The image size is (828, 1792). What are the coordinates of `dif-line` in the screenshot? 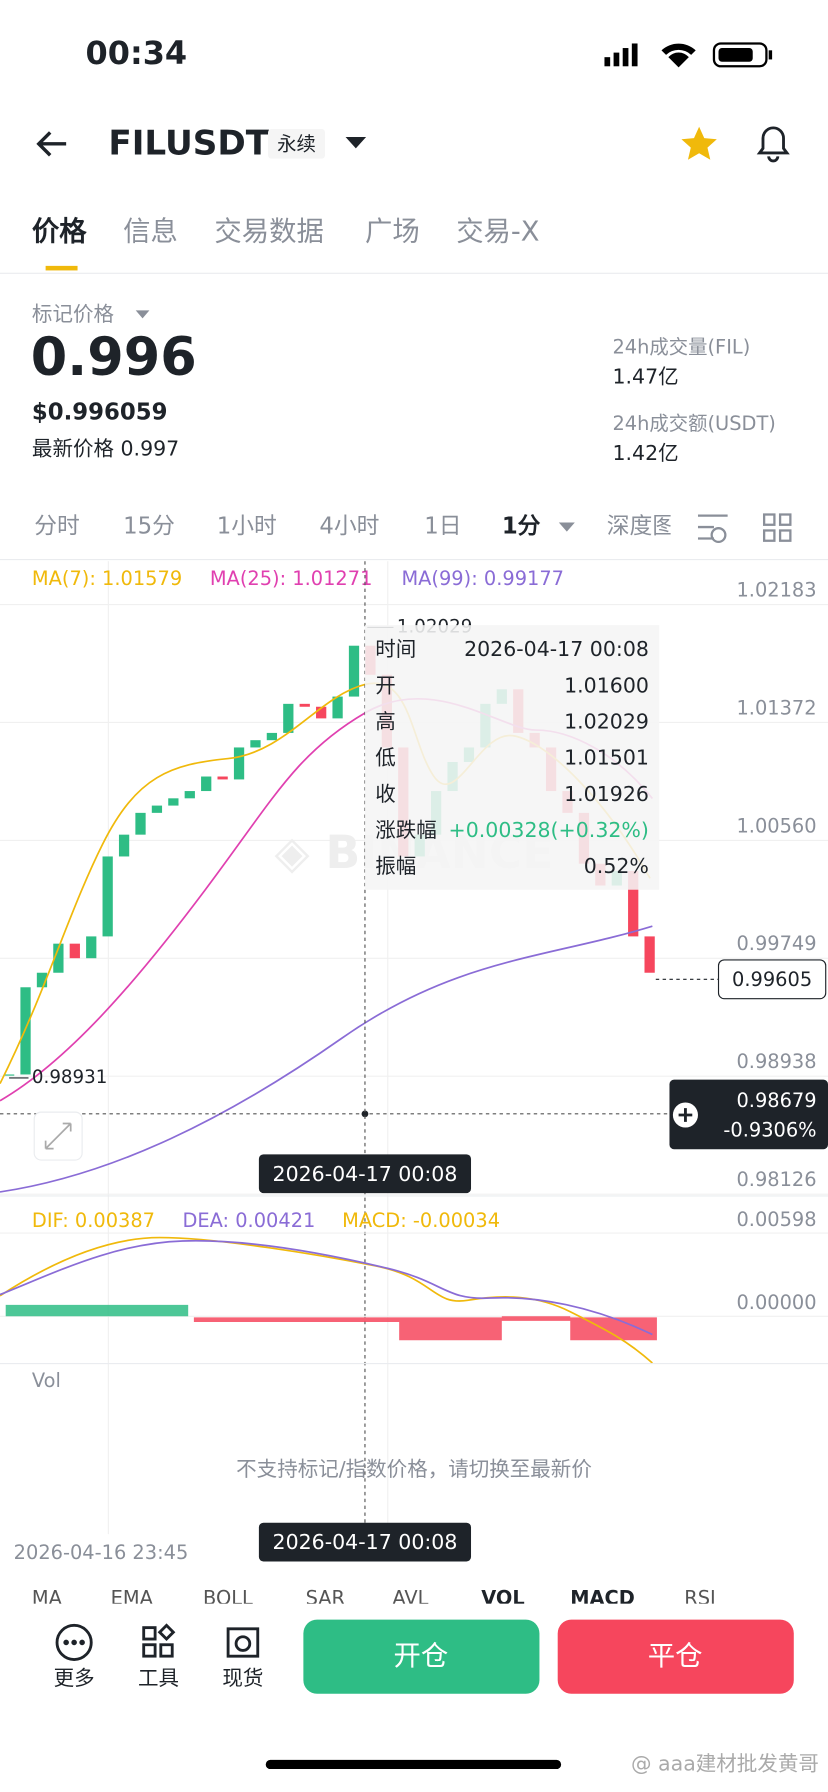 It's located at (326, 1300).